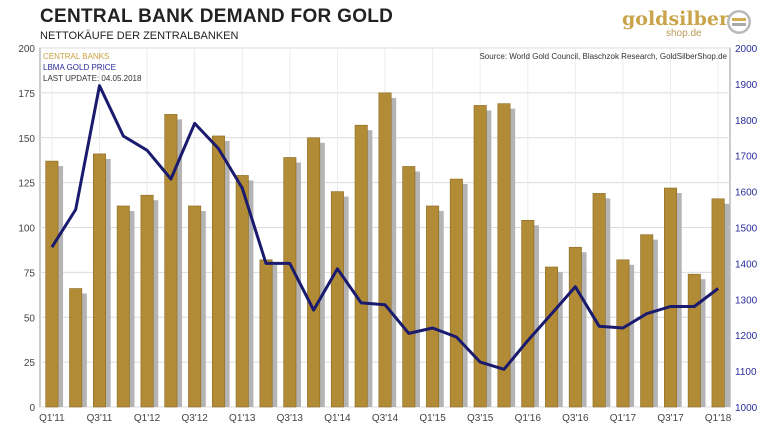 The height and width of the screenshot is (432, 768). I want to click on y-right-tick-label: 1800, so click(746, 121).